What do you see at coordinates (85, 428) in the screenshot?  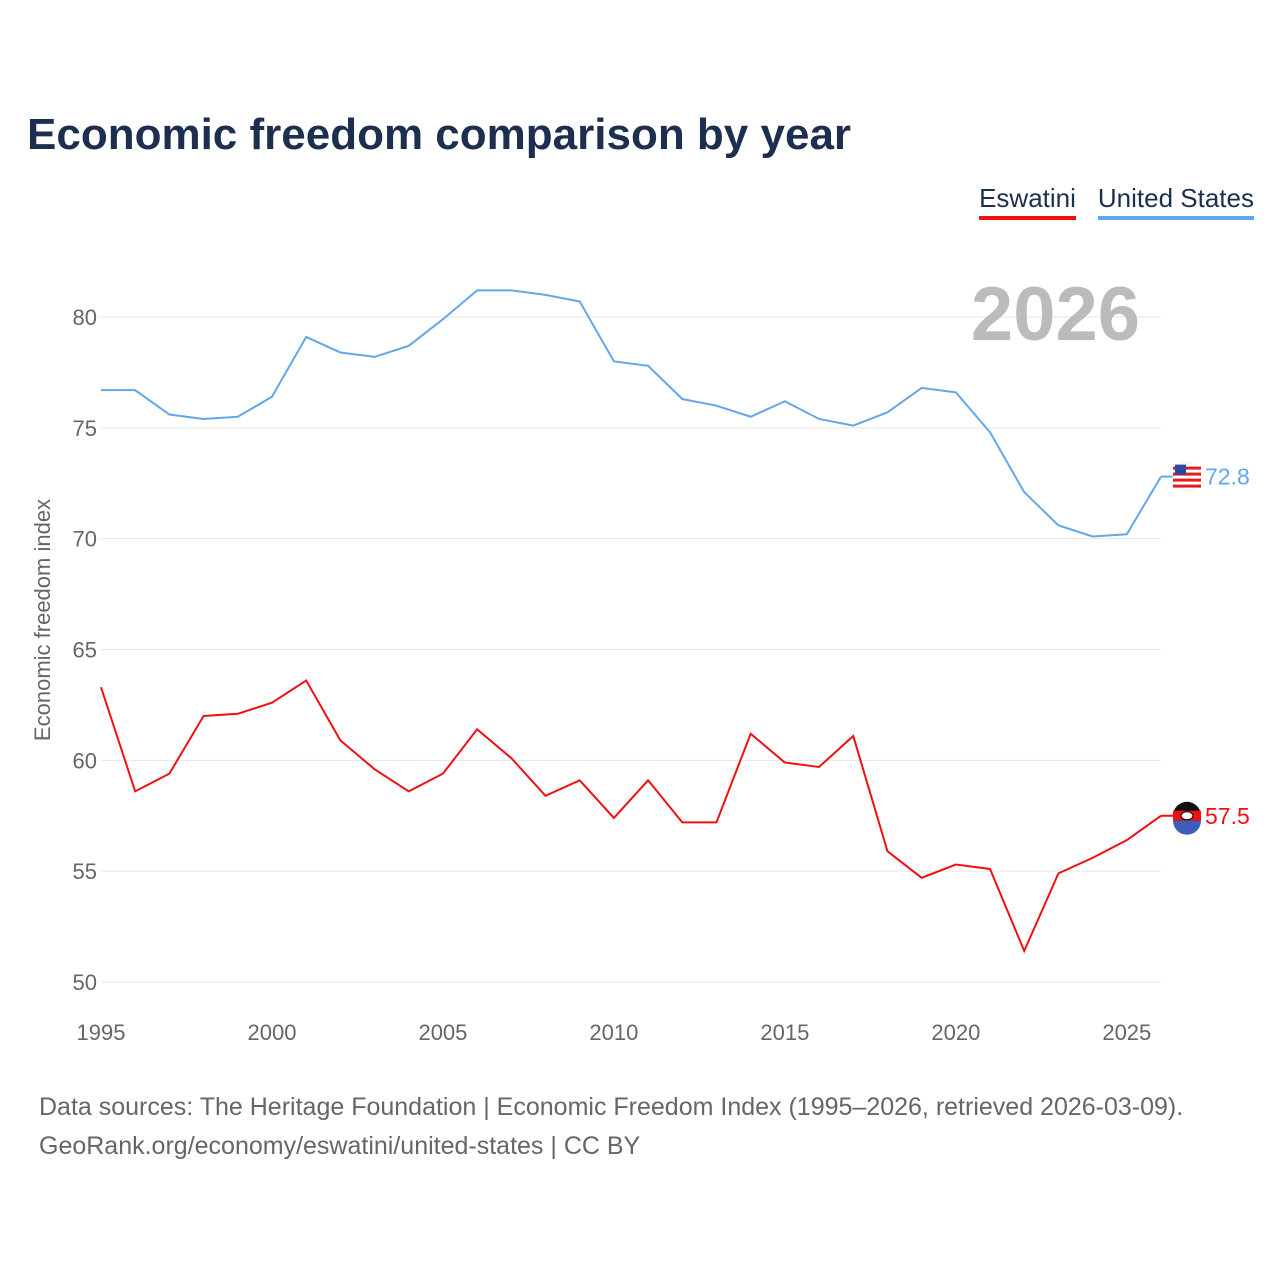 I see `y-tick-label: 75` at bounding box center [85, 428].